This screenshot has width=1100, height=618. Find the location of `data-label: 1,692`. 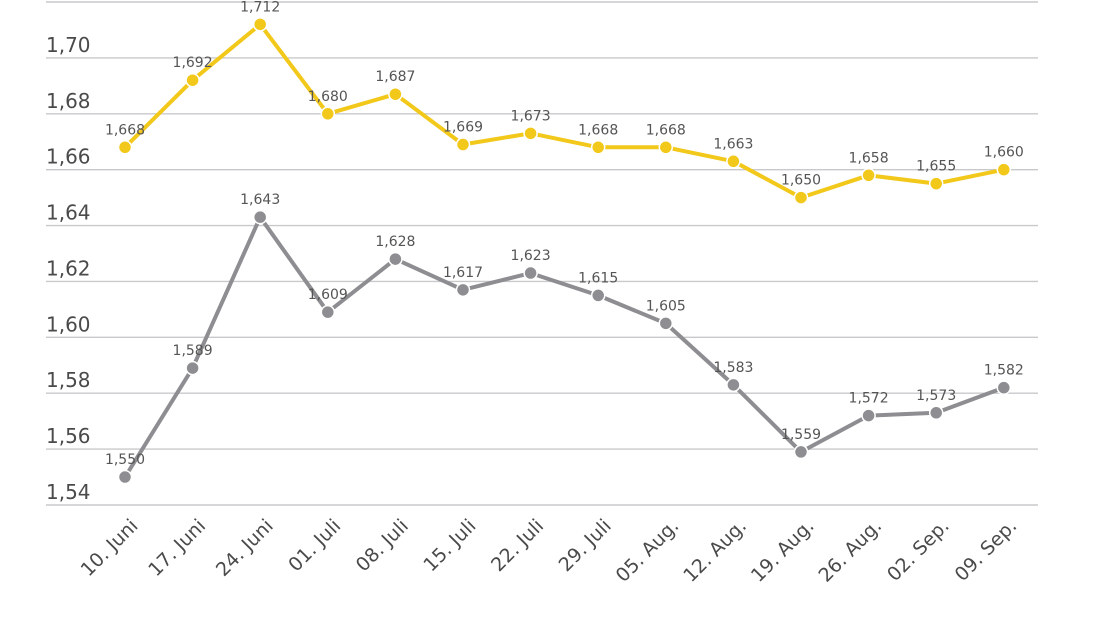

data-label: 1,692 is located at coordinates (193, 63).